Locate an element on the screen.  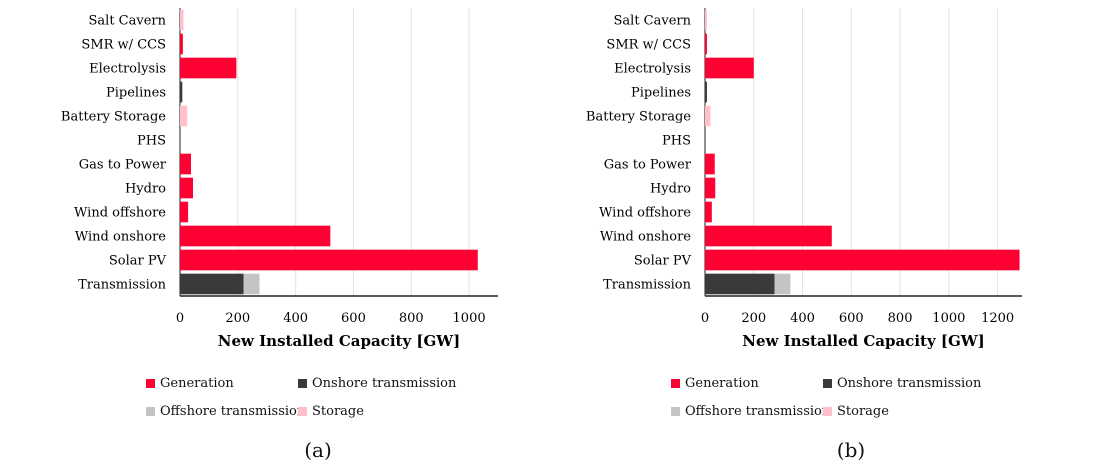
chart-a-category-label-5: PHS is located at coordinates (151, 141).